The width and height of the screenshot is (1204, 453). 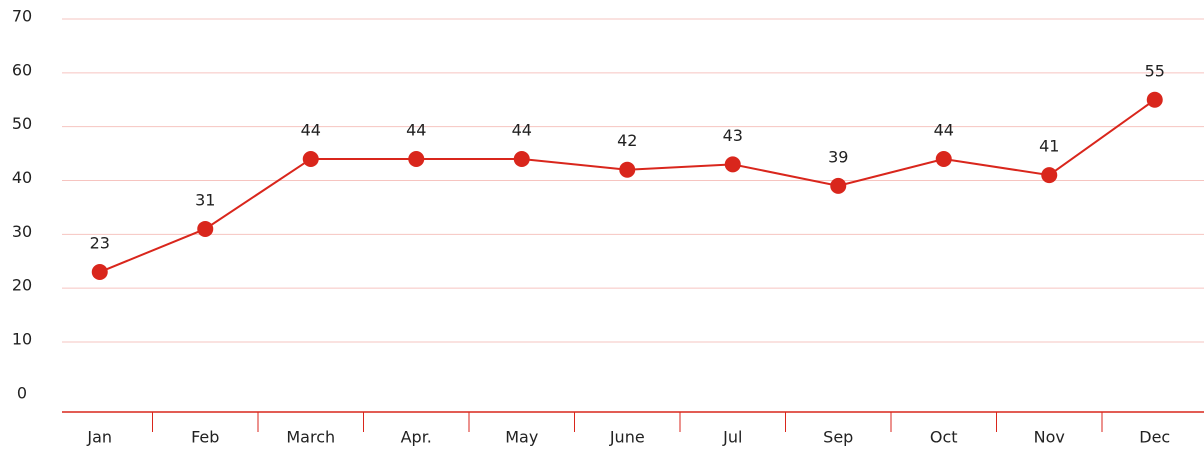 What do you see at coordinates (733, 135) in the screenshot?
I see `data-label: 43` at bounding box center [733, 135].